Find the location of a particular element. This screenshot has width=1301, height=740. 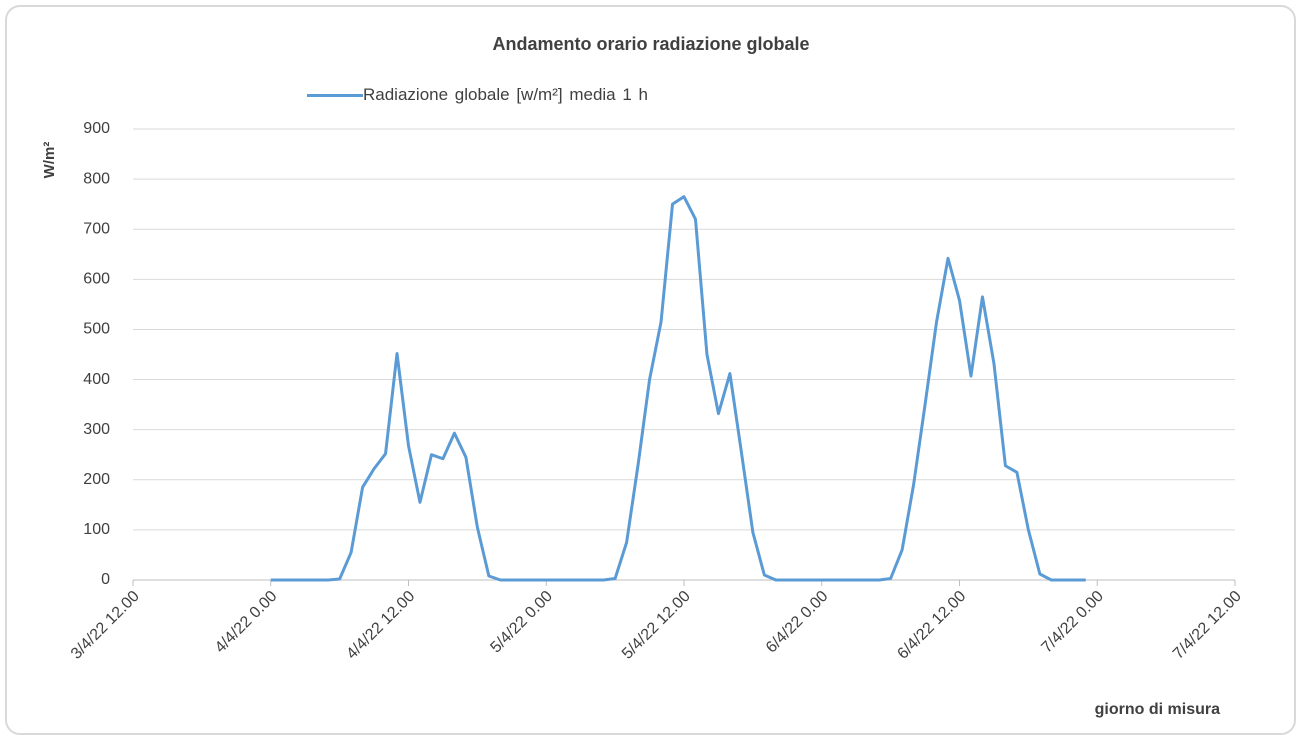

legend: Radiazione globale [w/m²] media 1 h is located at coordinates (515, 95).